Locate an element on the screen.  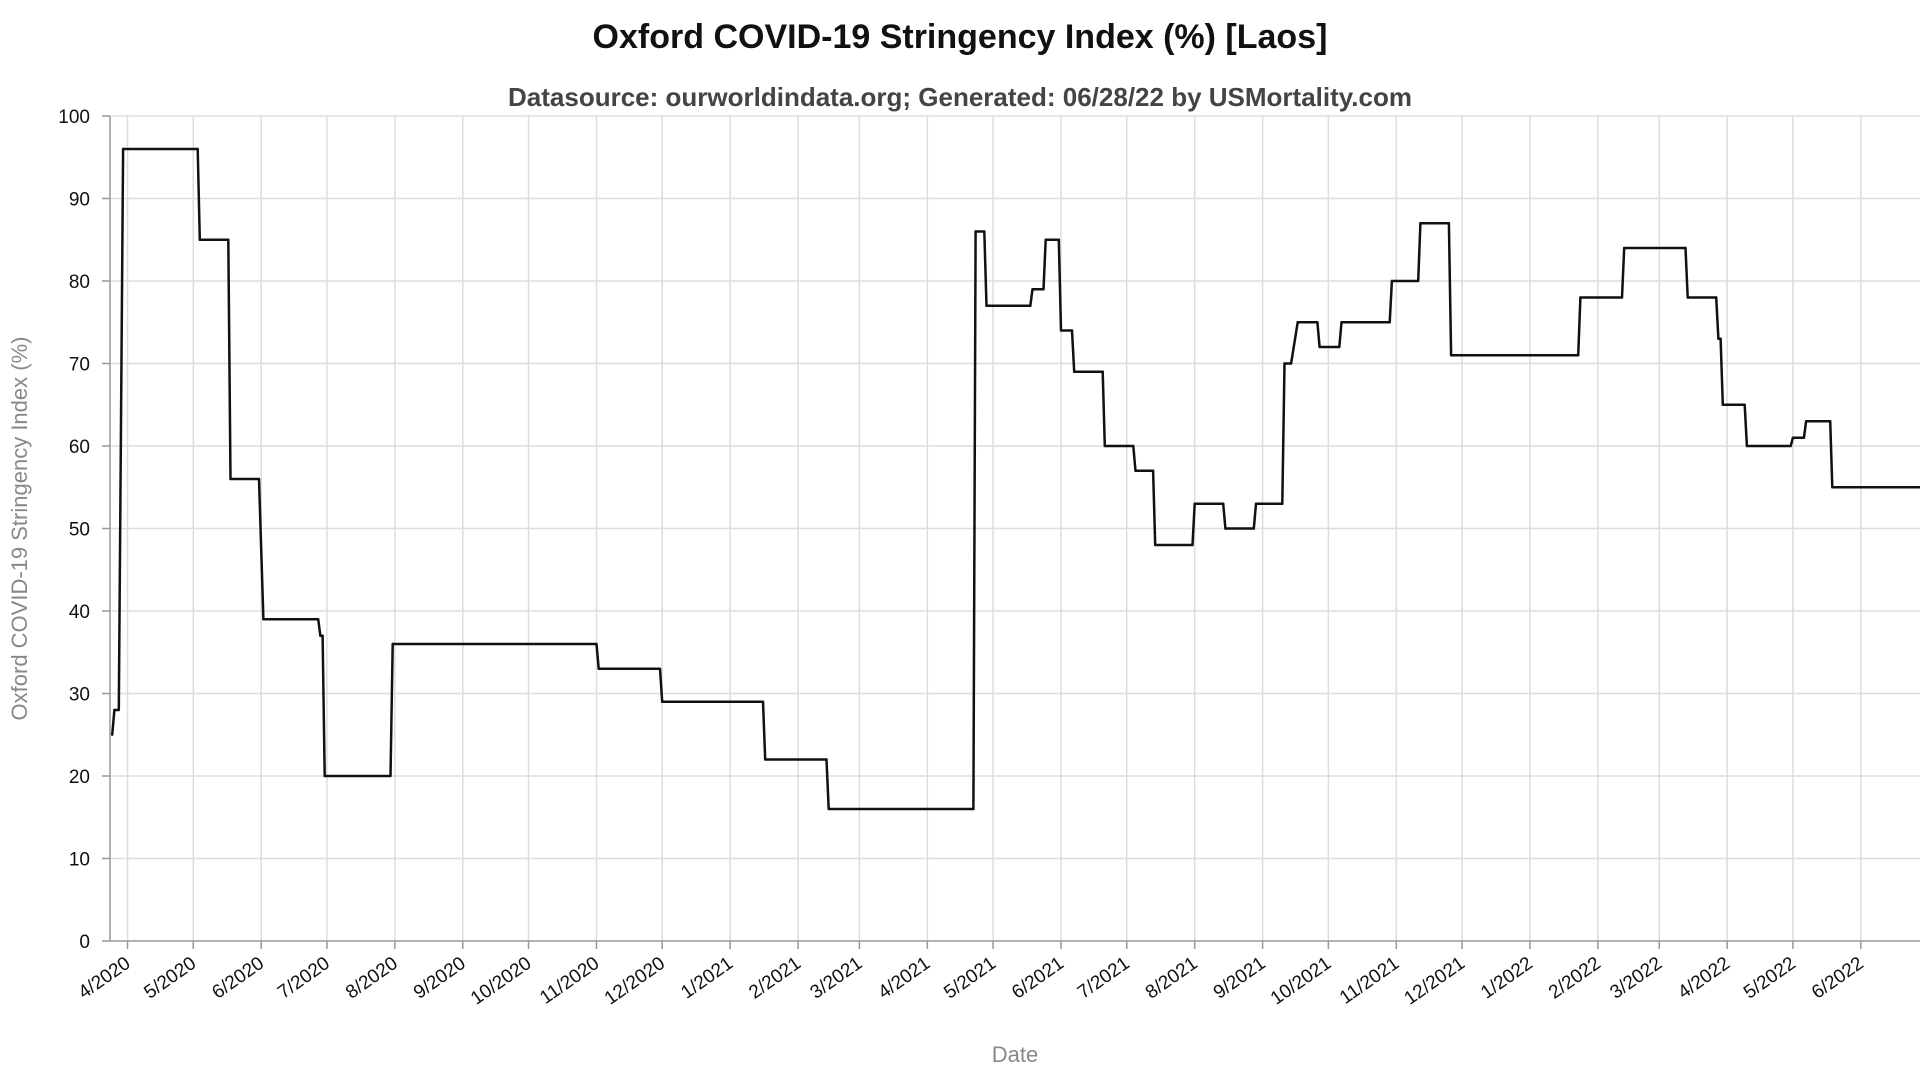
x-tick-label: 1/2021 is located at coordinates (707, 978).